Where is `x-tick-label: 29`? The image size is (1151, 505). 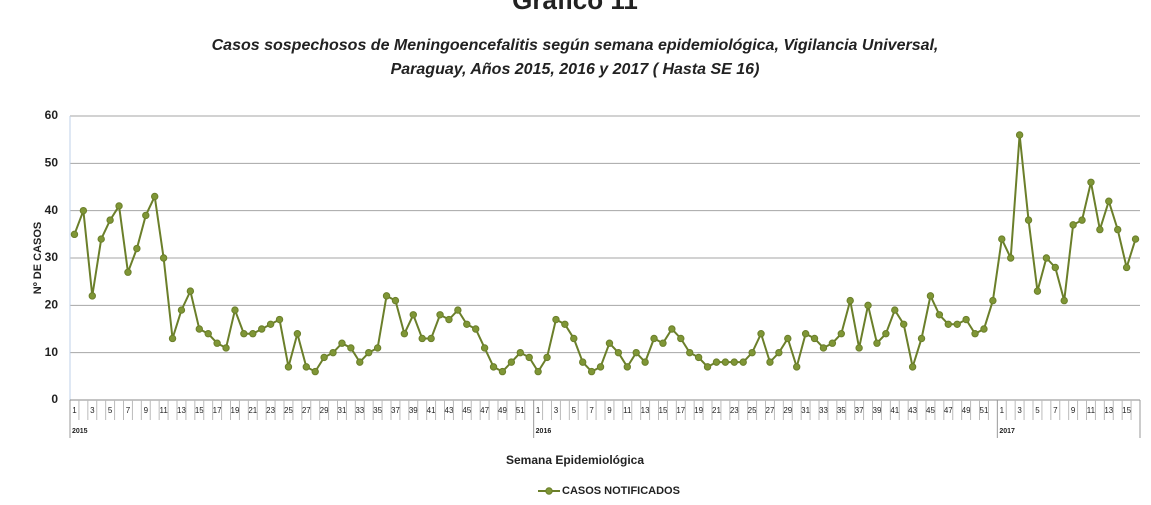 x-tick-label: 29 is located at coordinates (324, 410).